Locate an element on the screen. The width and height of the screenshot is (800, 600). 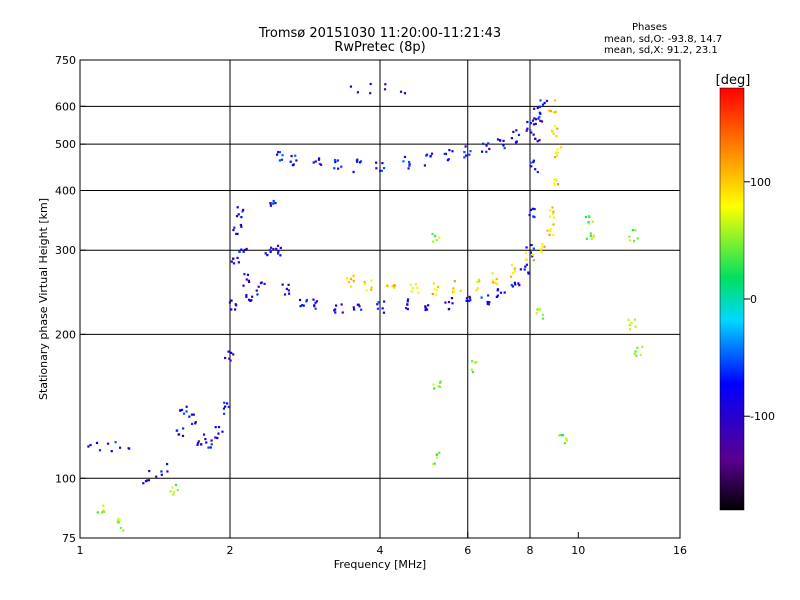
y-tick-label: 75 is located at coordinates (69, 538).